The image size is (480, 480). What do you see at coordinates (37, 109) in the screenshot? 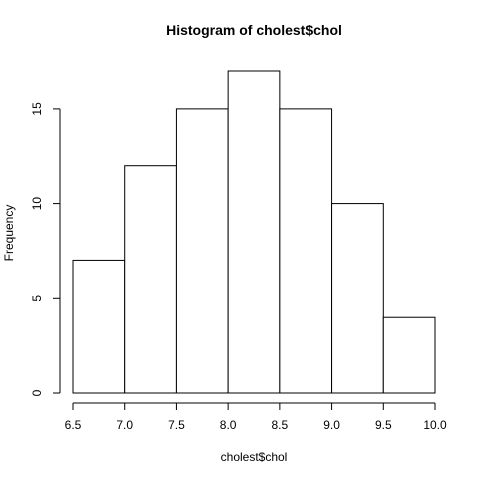
I see `y-tick-label-3: 15` at bounding box center [37, 109].